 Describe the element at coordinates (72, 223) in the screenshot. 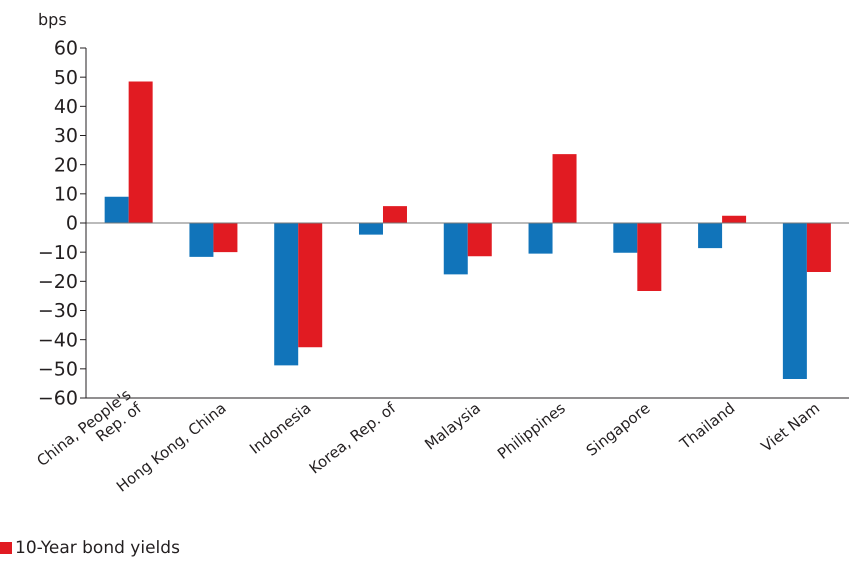

I see `y-tick-label: 0` at that location.